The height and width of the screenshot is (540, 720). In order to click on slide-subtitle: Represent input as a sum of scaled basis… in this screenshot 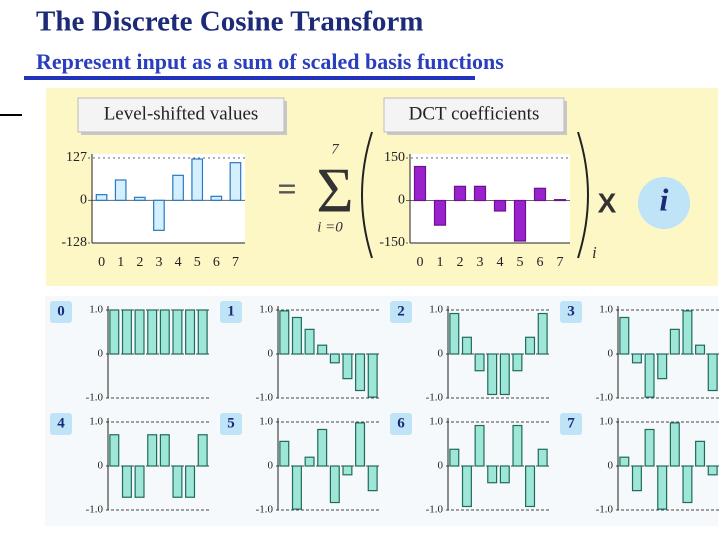, I will do `click(270, 61)`.